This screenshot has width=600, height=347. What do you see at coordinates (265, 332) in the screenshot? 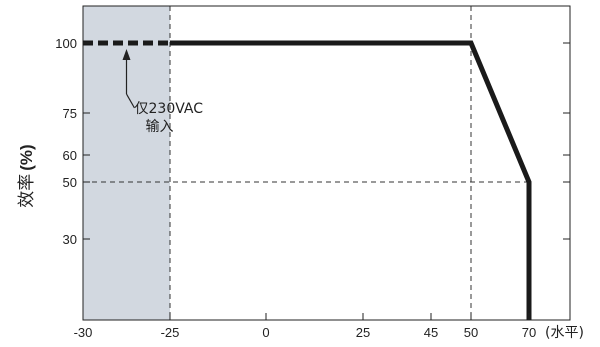
I see `x-tick-label: 0` at bounding box center [265, 332].